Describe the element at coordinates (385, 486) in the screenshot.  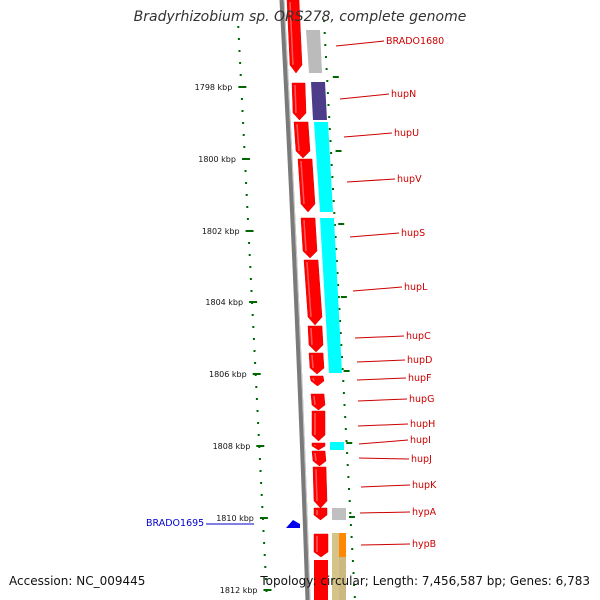
I see `callout-line-hupk` at that location.